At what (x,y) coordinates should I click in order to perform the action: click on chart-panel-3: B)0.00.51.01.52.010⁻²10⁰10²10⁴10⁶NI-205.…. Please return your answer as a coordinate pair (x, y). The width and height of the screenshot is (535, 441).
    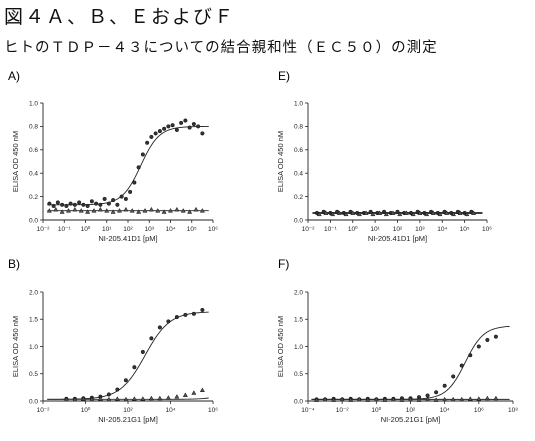
    Looking at the image, I should click on (113, 340).